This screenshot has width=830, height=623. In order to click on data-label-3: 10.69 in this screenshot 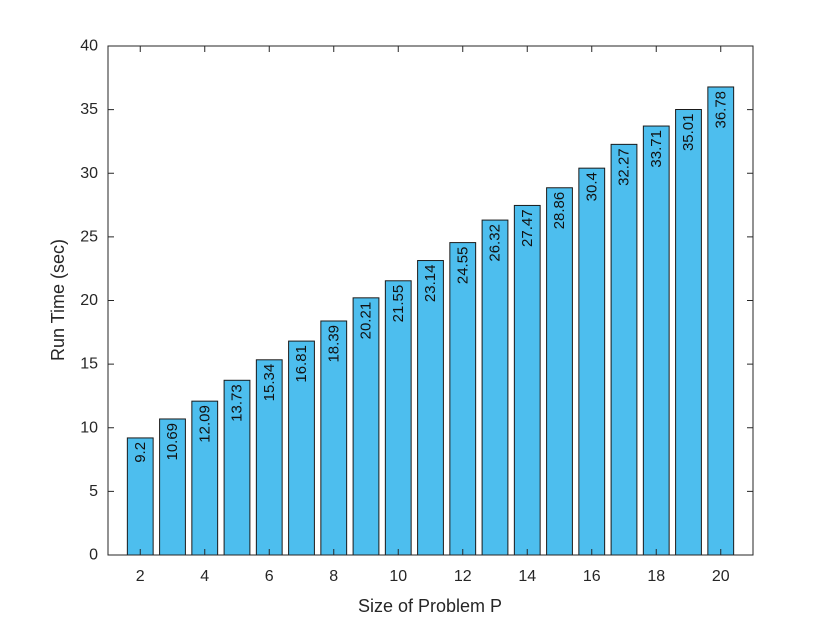, I will do `click(172, 442)`.